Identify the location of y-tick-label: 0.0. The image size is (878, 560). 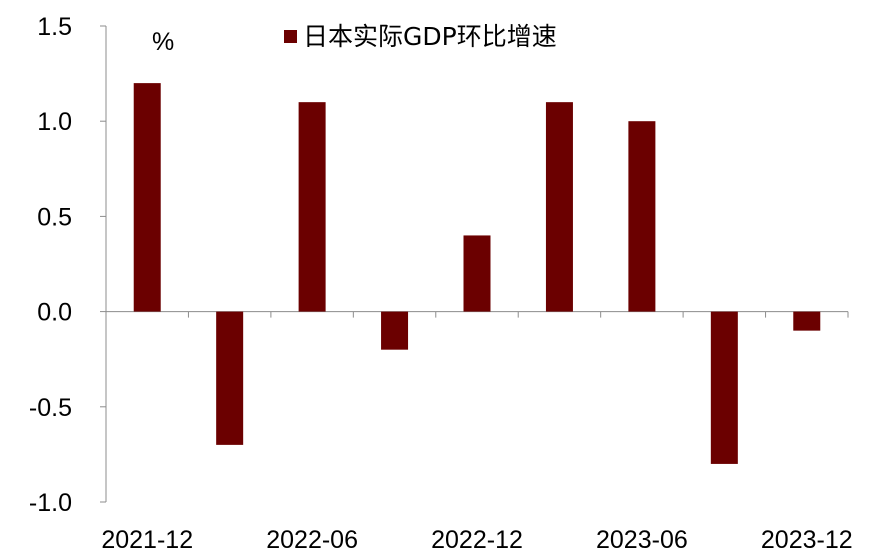
(54, 313).